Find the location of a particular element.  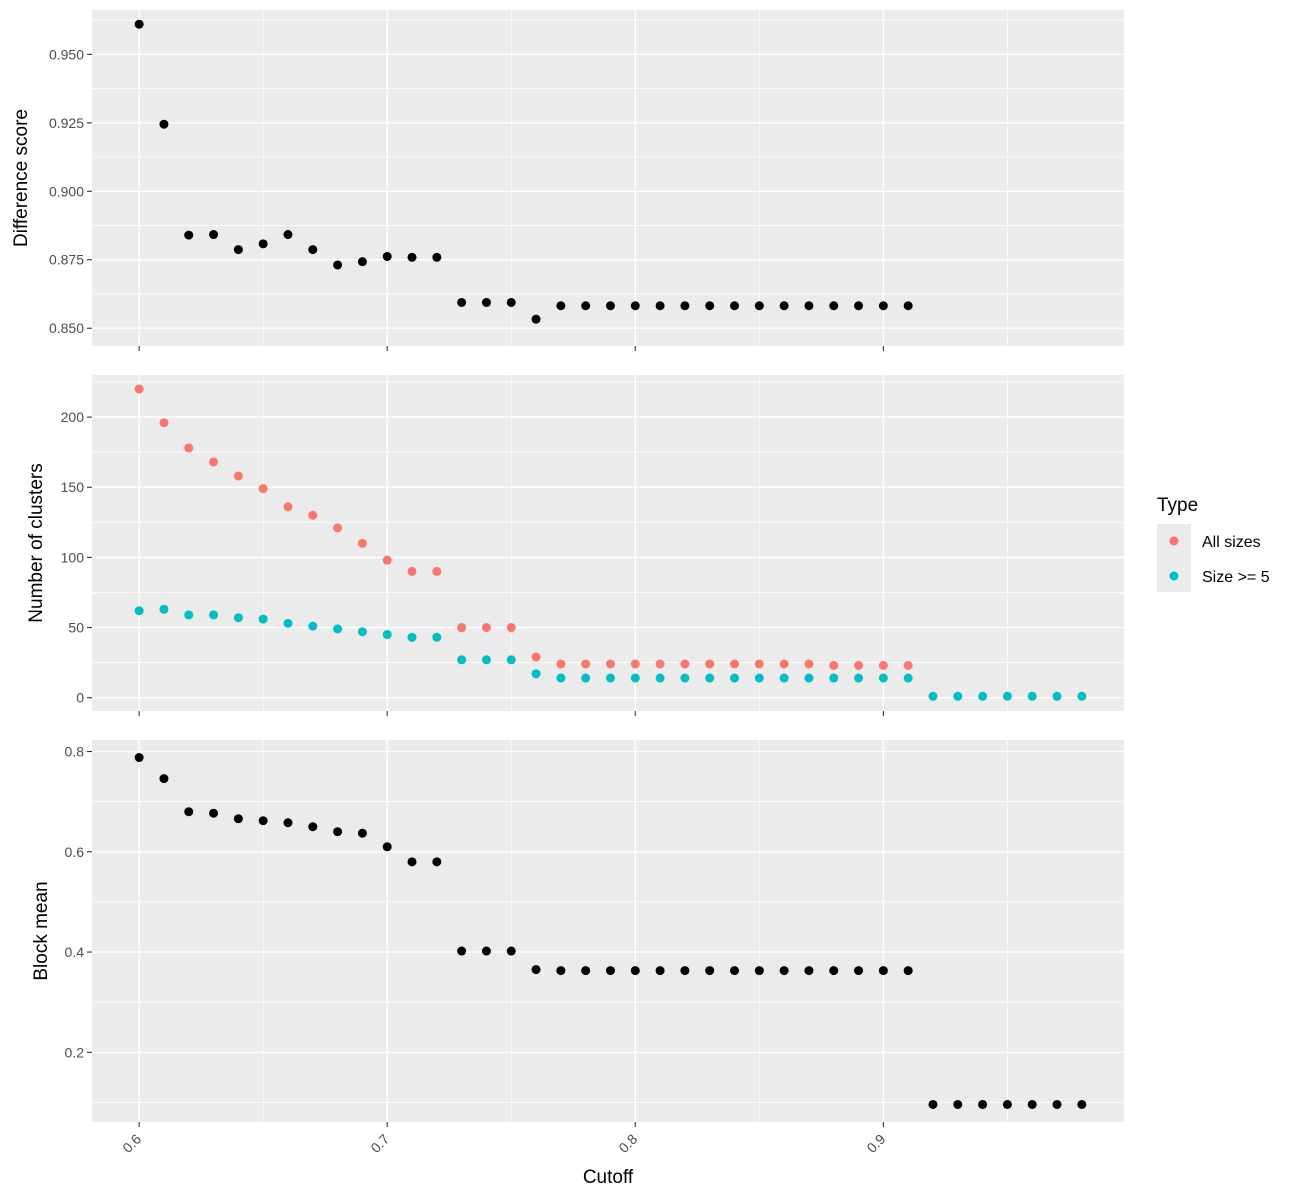

x-tick-label: 0.6 is located at coordinates (131, 1143).